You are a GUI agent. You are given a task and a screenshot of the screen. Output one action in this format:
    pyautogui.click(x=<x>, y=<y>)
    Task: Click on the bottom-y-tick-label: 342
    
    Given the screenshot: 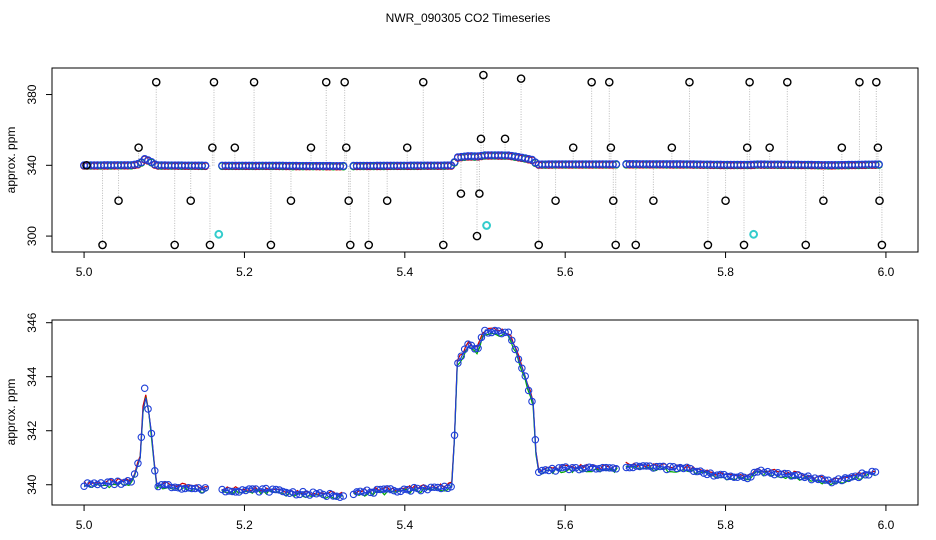 What is the action you would take?
    pyautogui.click(x=32, y=430)
    